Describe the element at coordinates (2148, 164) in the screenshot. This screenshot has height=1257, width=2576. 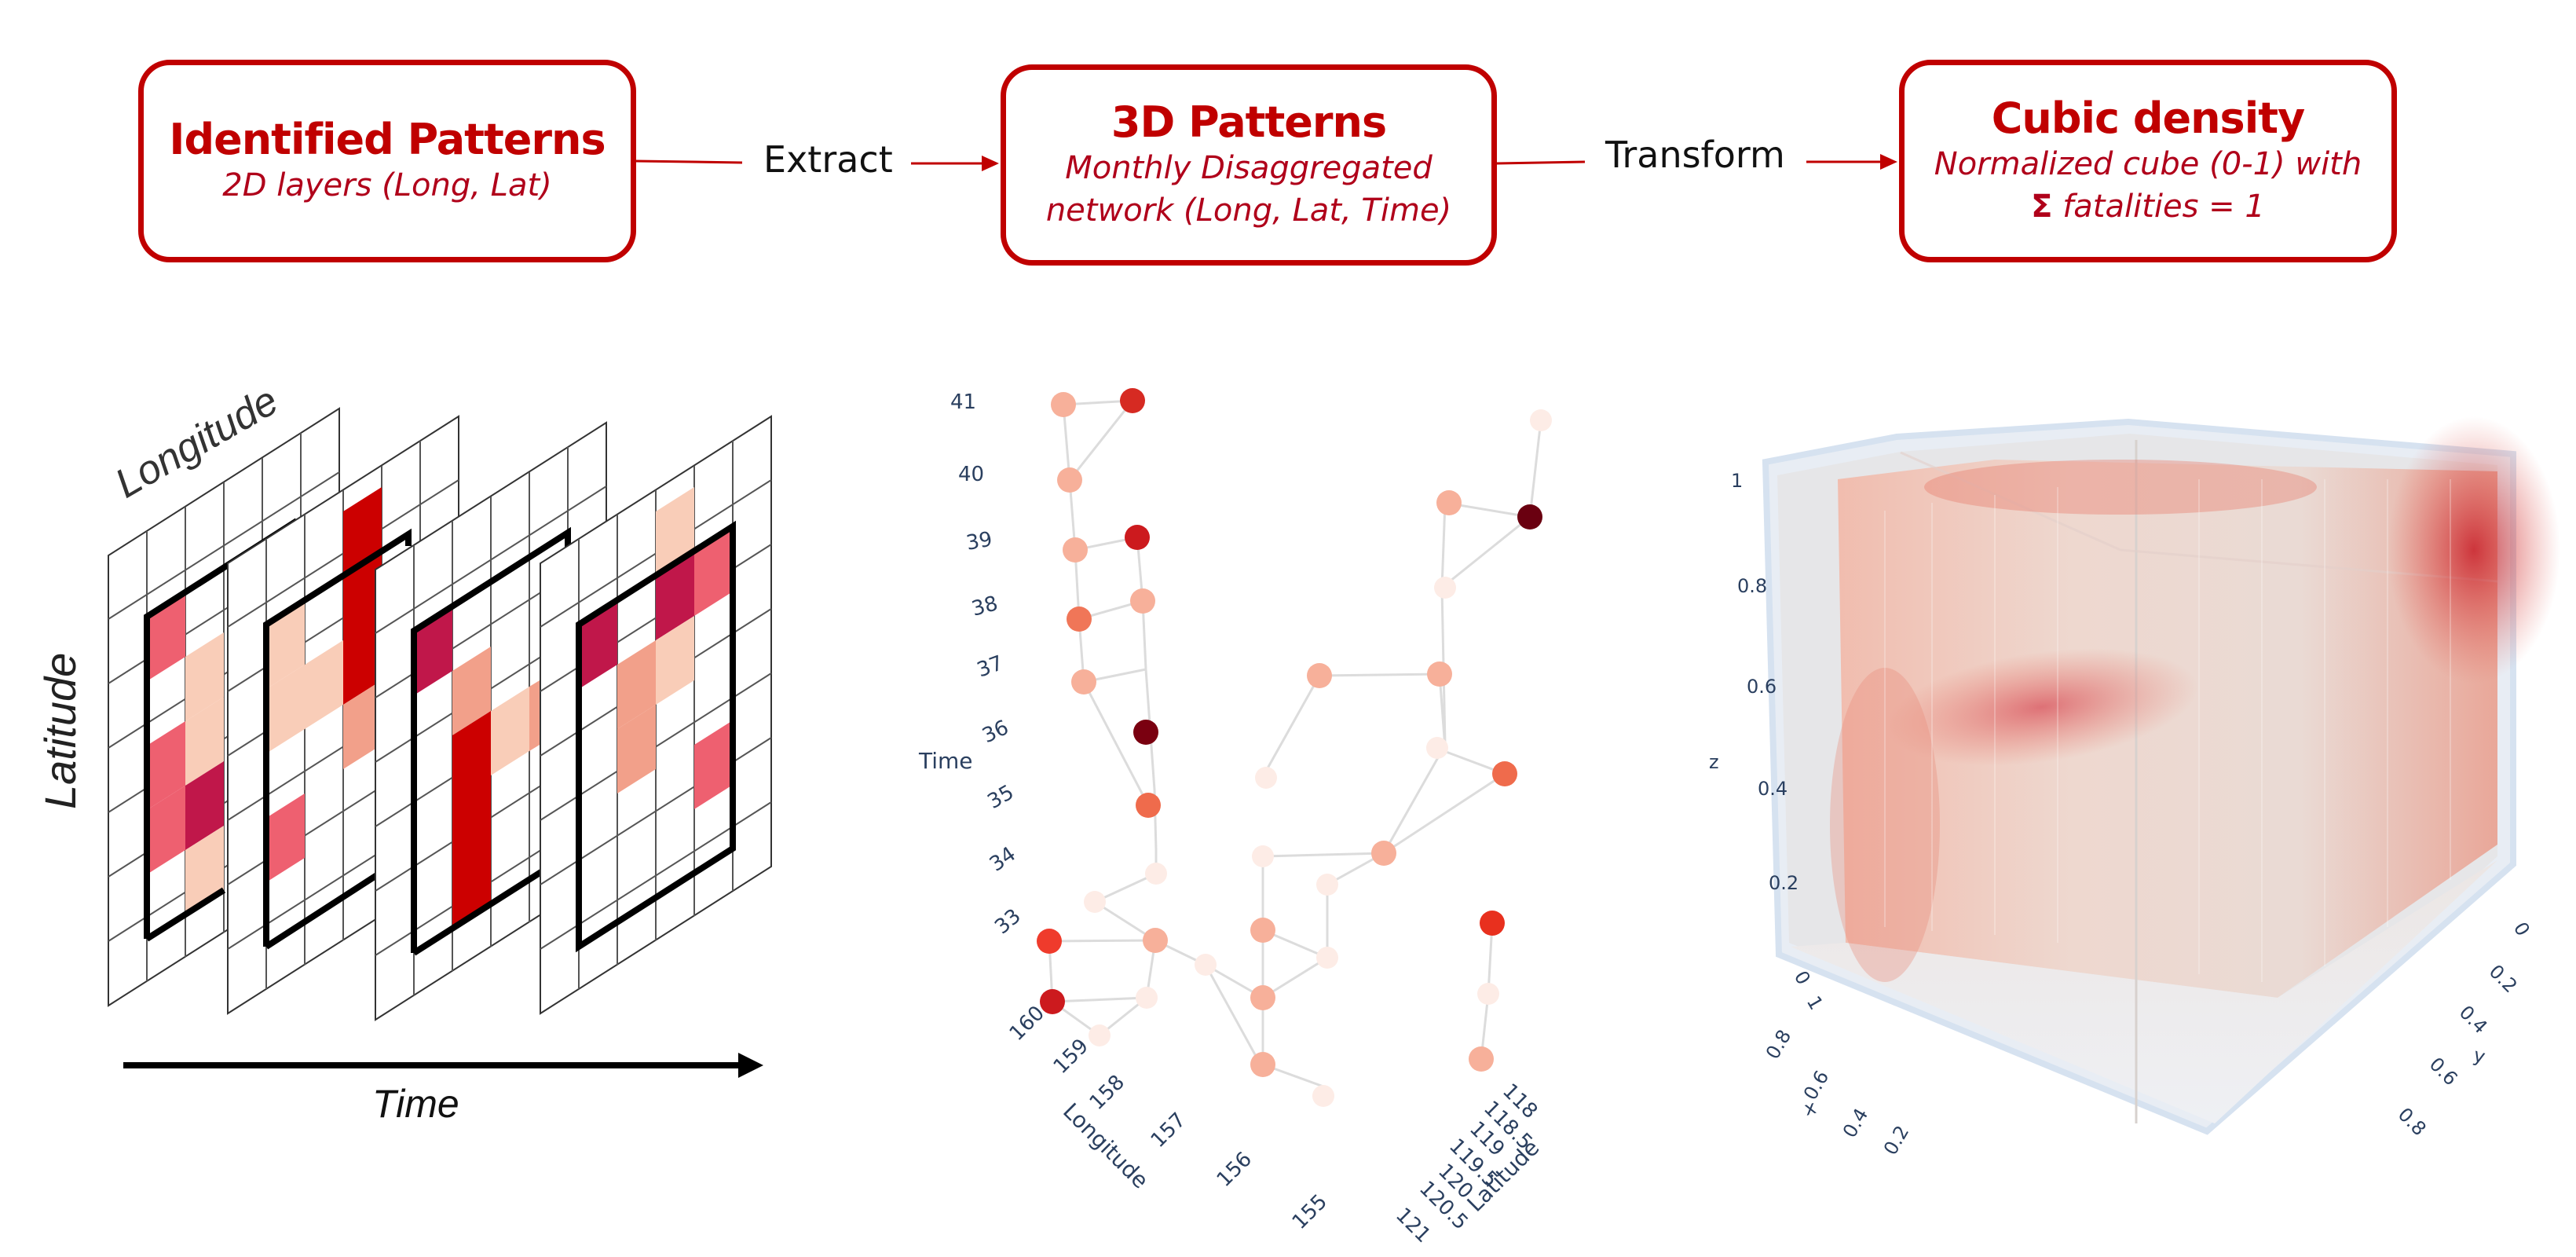
I see `box-subtitle-line-1: Normalized cube (0-1) with` at that location.